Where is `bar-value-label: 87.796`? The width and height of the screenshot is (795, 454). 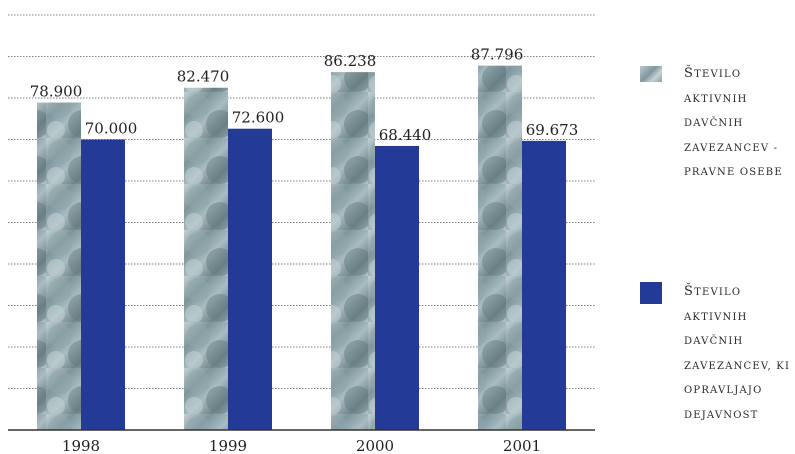
bar-value-label: 87.796 is located at coordinates (497, 55).